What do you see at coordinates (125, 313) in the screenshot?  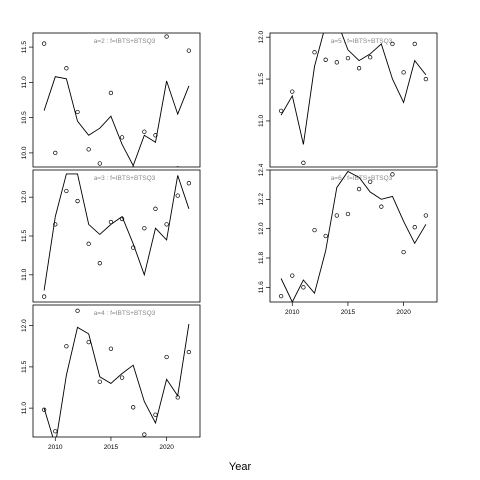 I see `panel-title: a=4 : f=IBTS+BTSQ3` at bounding box center [125, 313].